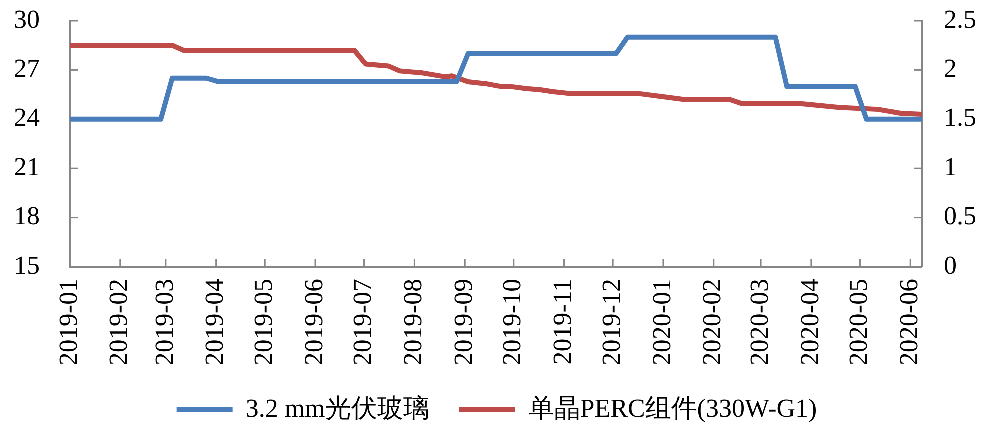 The width and height of the screenshot is (994, 423). Describe the element at coordinates (27, 216) in the screenshot. I see `y-tick-label: 18` at that location.